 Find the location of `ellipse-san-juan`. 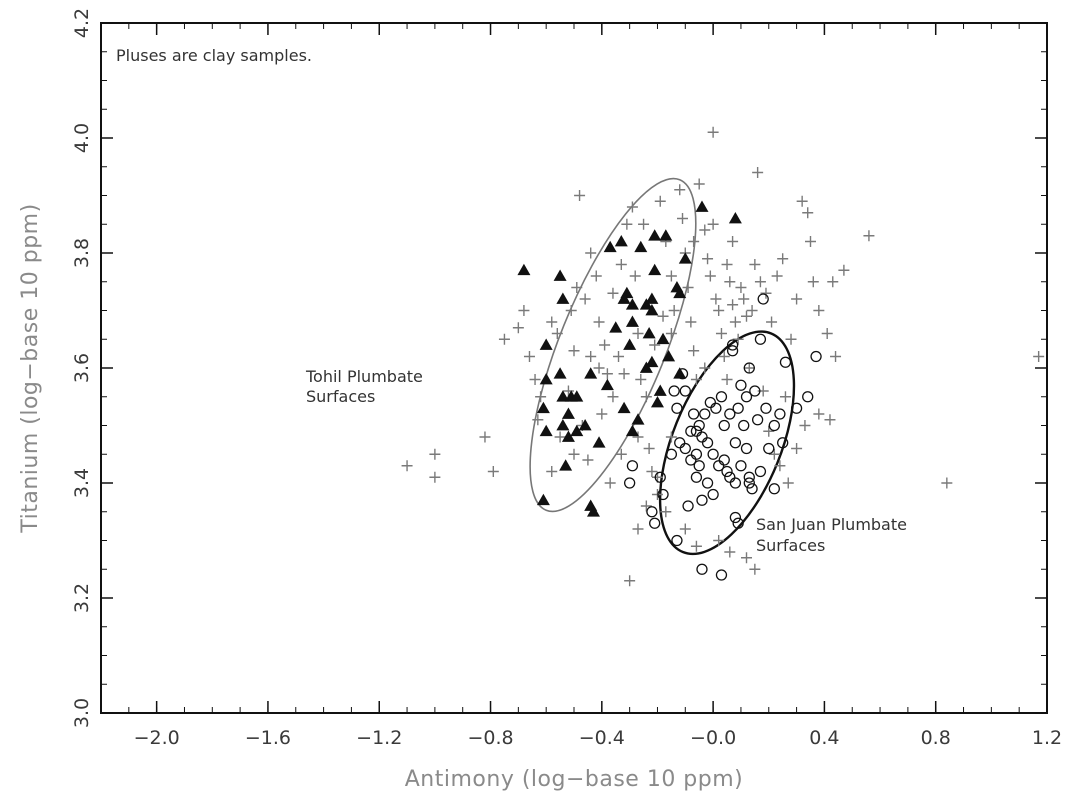

ellipse-san-juan is located at coordinates (727, 443).